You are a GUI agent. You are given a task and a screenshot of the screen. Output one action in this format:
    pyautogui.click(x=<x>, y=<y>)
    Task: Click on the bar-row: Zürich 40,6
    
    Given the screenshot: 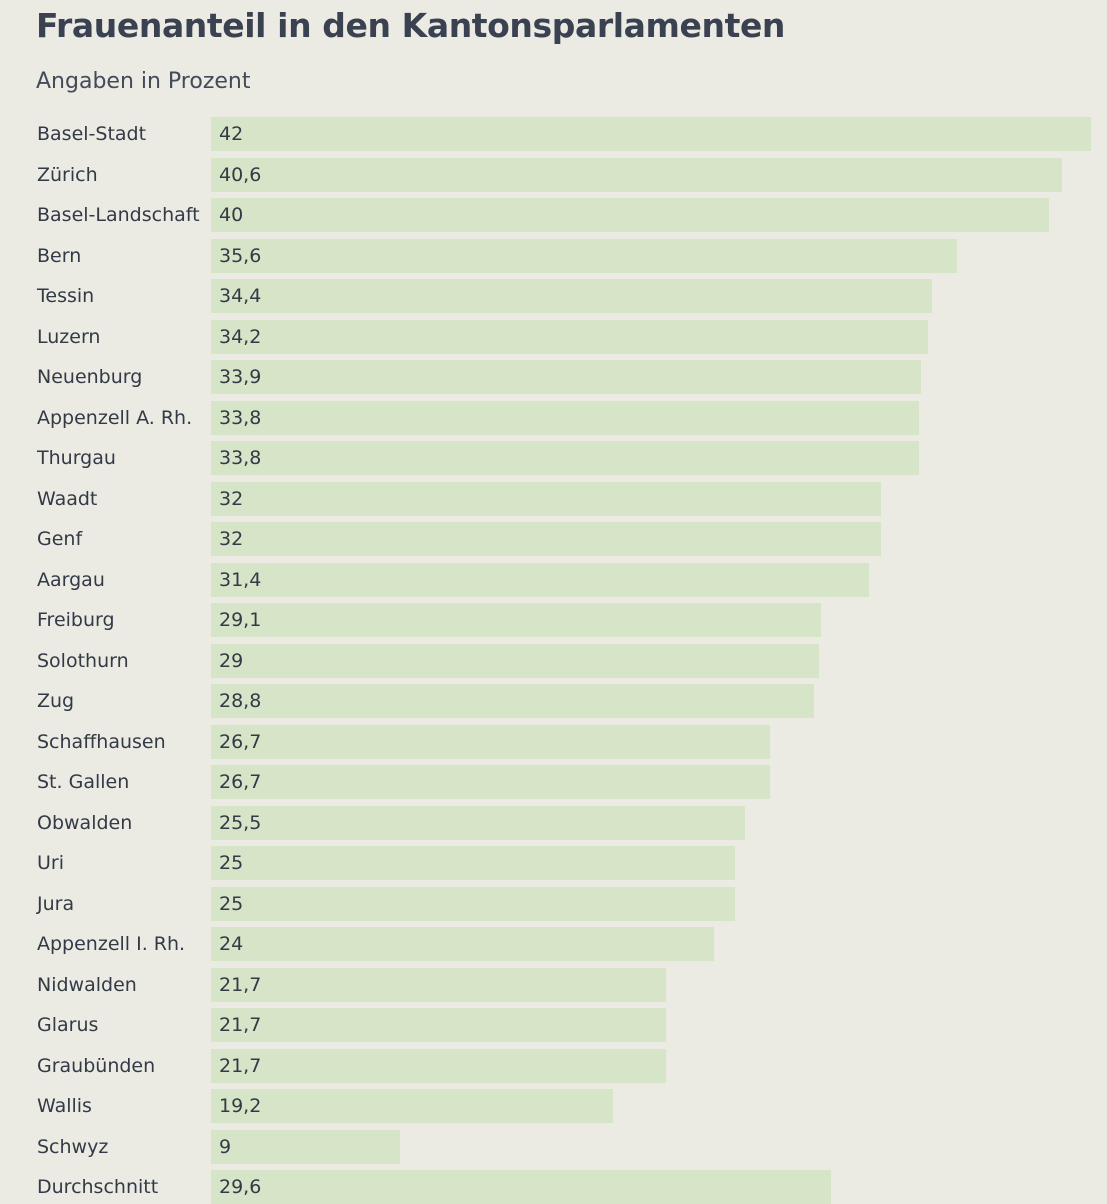 What is the action you would take?
    pyautogui.click(x=553, y=174)
    